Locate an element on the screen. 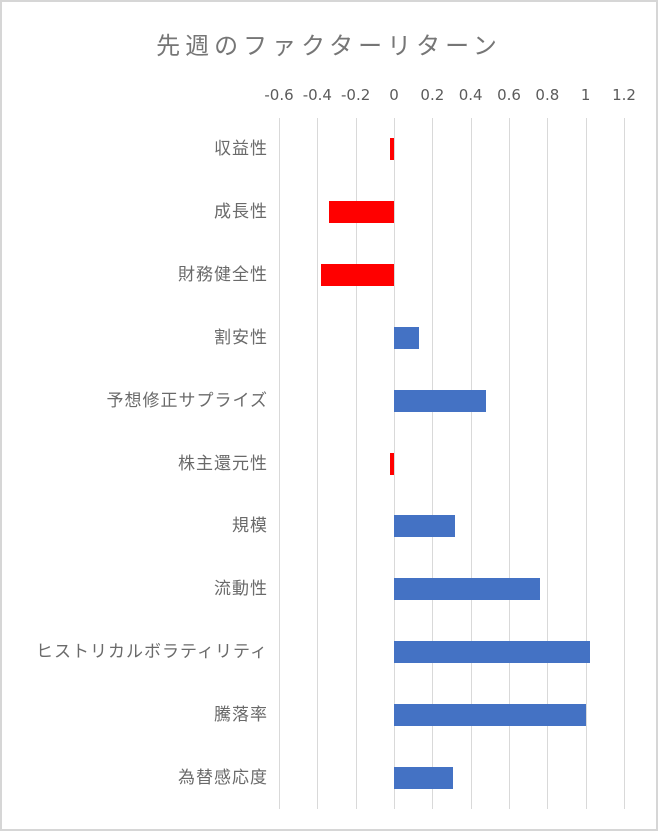 This screenshot has height=831, width=658. x-axis-tick-label: 1 is located at coordinates (585, 95).